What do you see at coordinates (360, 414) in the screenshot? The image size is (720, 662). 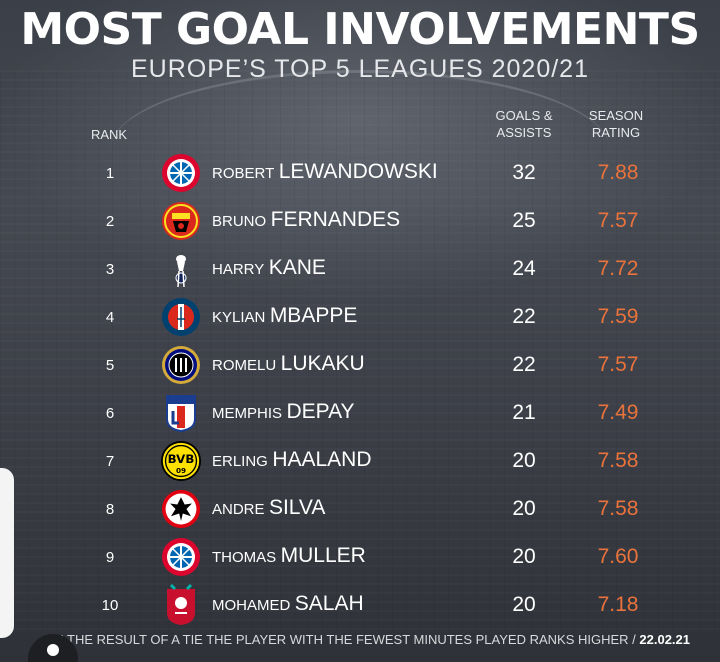 I see `table-row: 6 MEMPHIS DEPAY 21 7.49` at bounding box center [360, 414].